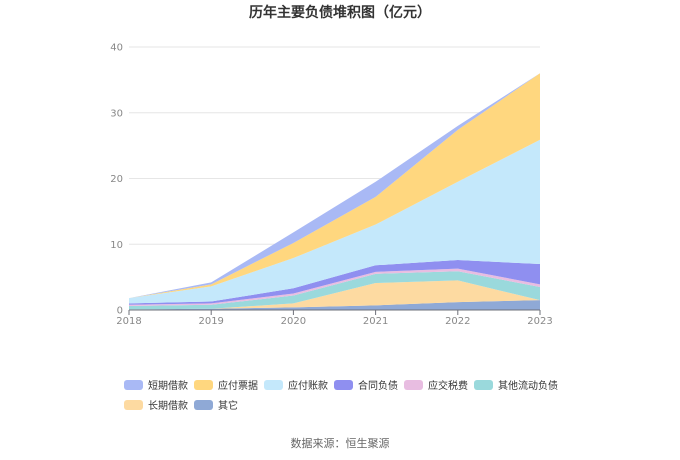 The image size is (680, 460). What do you see at coordinates (340, 12) in the screenshot?
I see `chart-title: 历年主要负债堆积图（亿元）` at bounding box center [340, 12].